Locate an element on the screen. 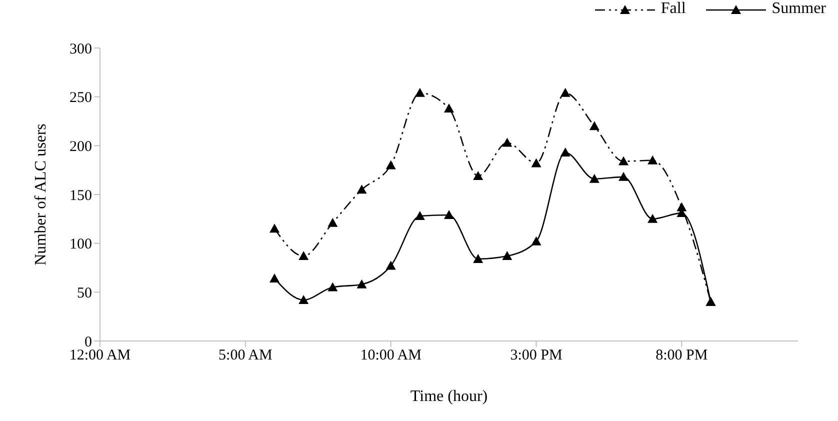 This screenshot has width=838, height=421. y-tick-label: 100 is located at coordinates (81, 244).